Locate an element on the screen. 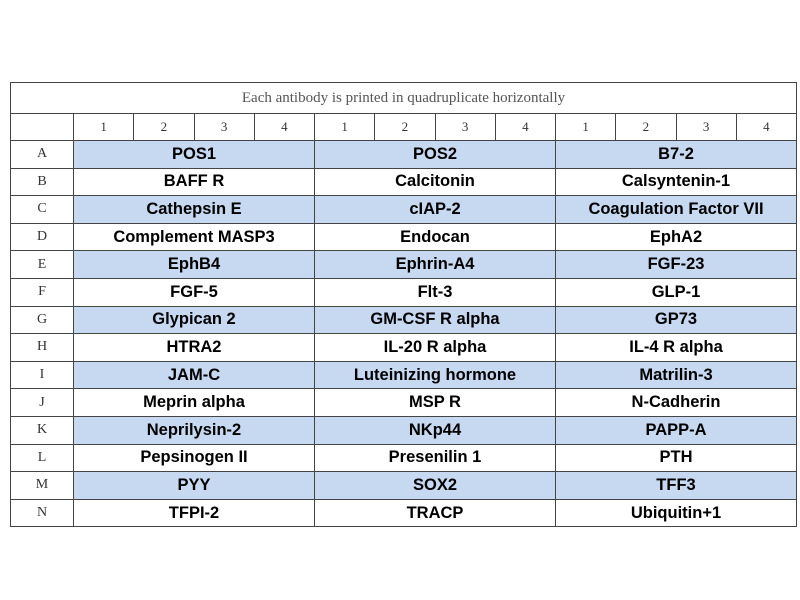 This screenshot has height=600, width=800. table-row: E EphB4 Ephrin-A4 FGF-23 is located at coordinates (403, 264).